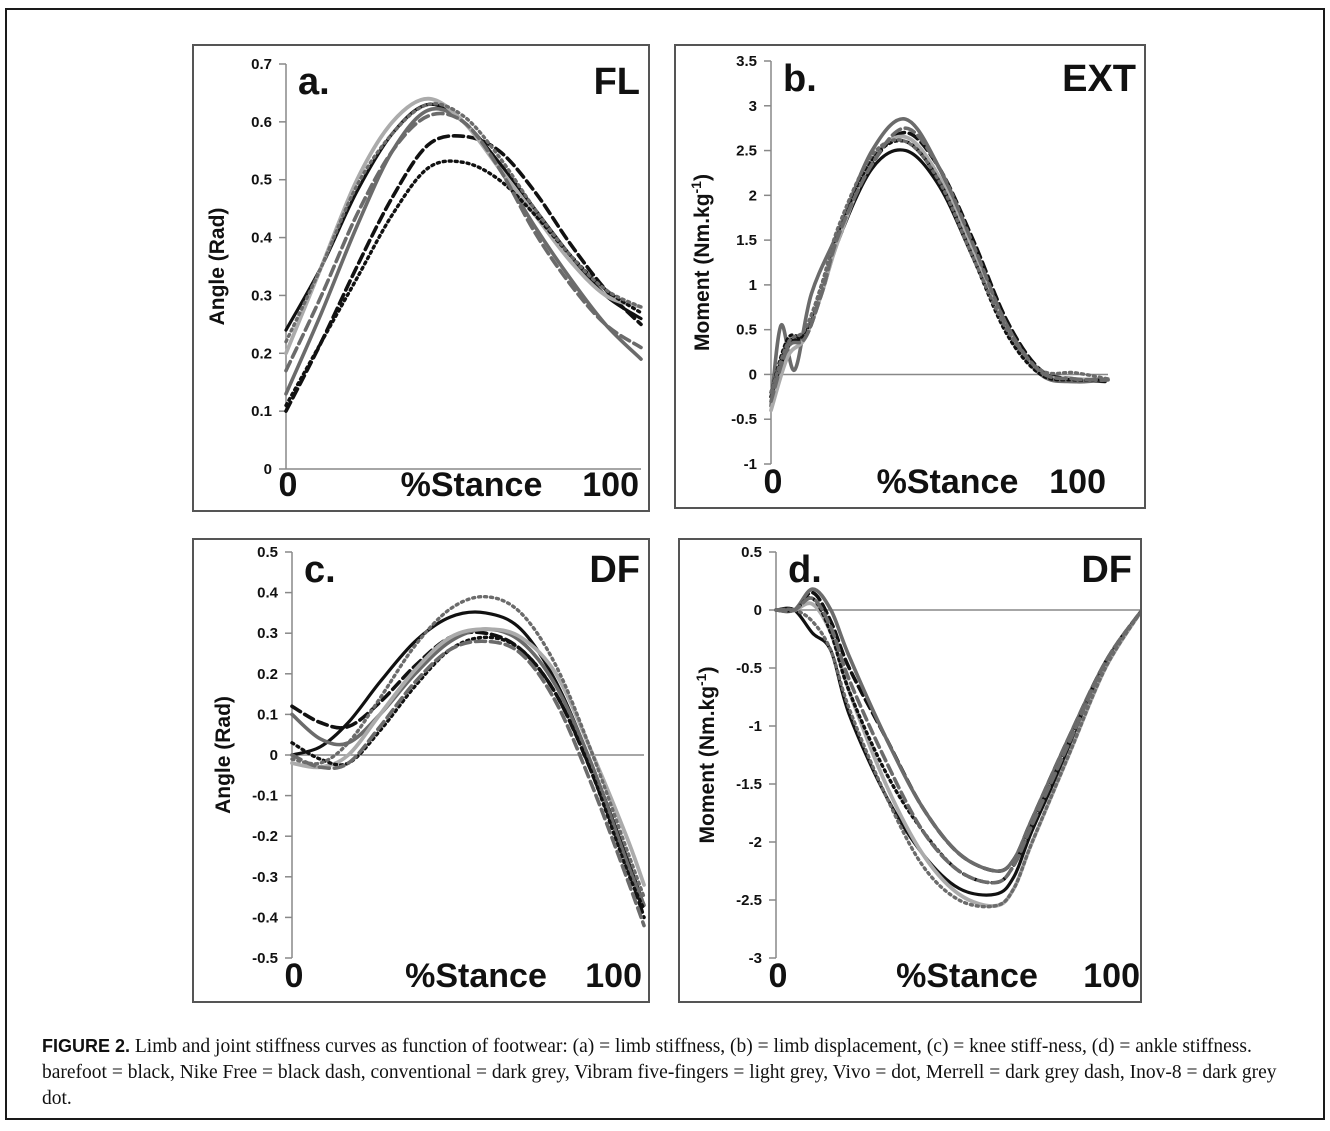 The image size is (1330, 1131). What do you see at coordinates (749, 900) in the screenshot?
I see `y-tick-label: -2.5` at bounding box center [749, 900].